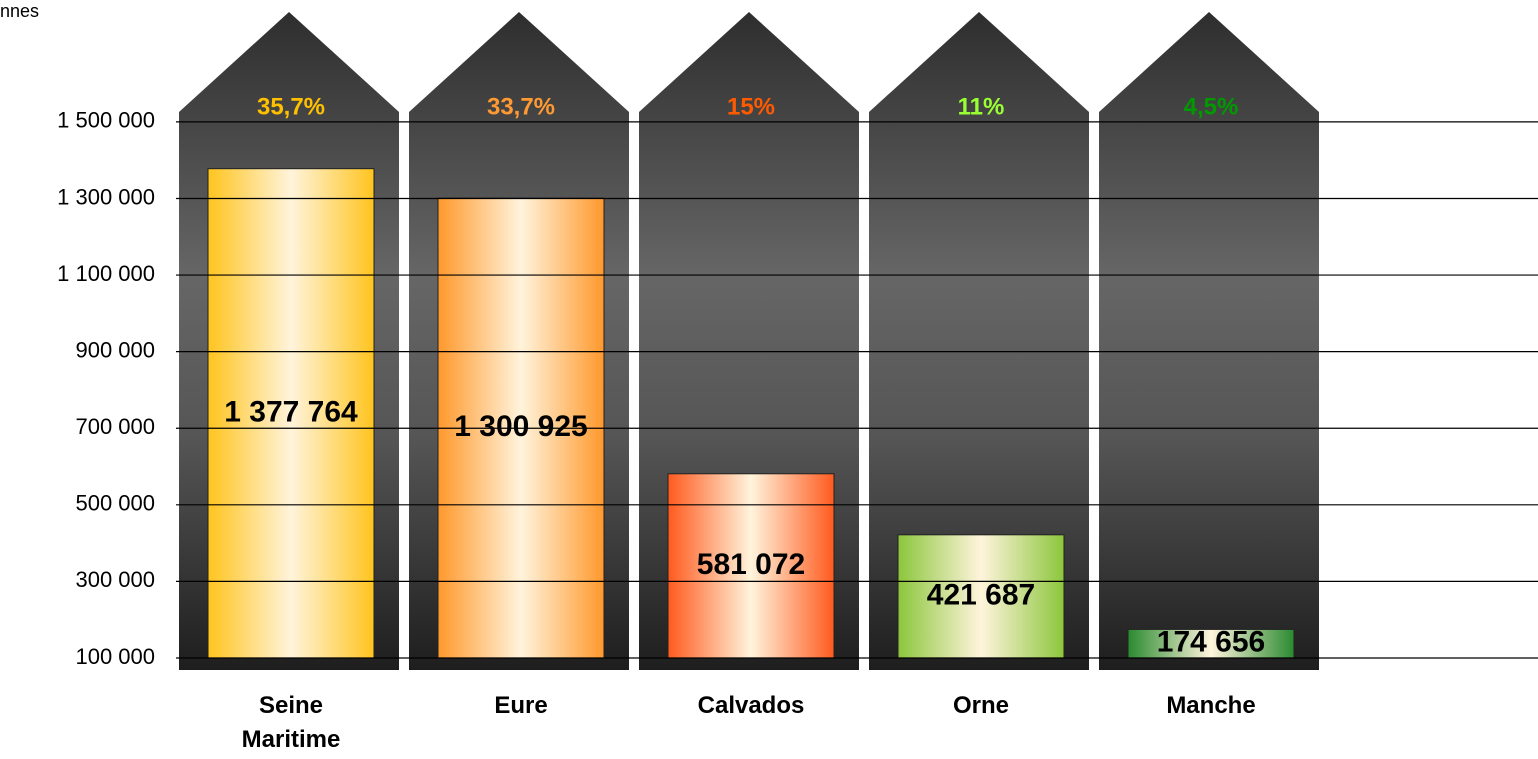 This screenshot has height=759, width=1538. I want to click on x-tick-label: Seine Maritime, so click(291, 722).